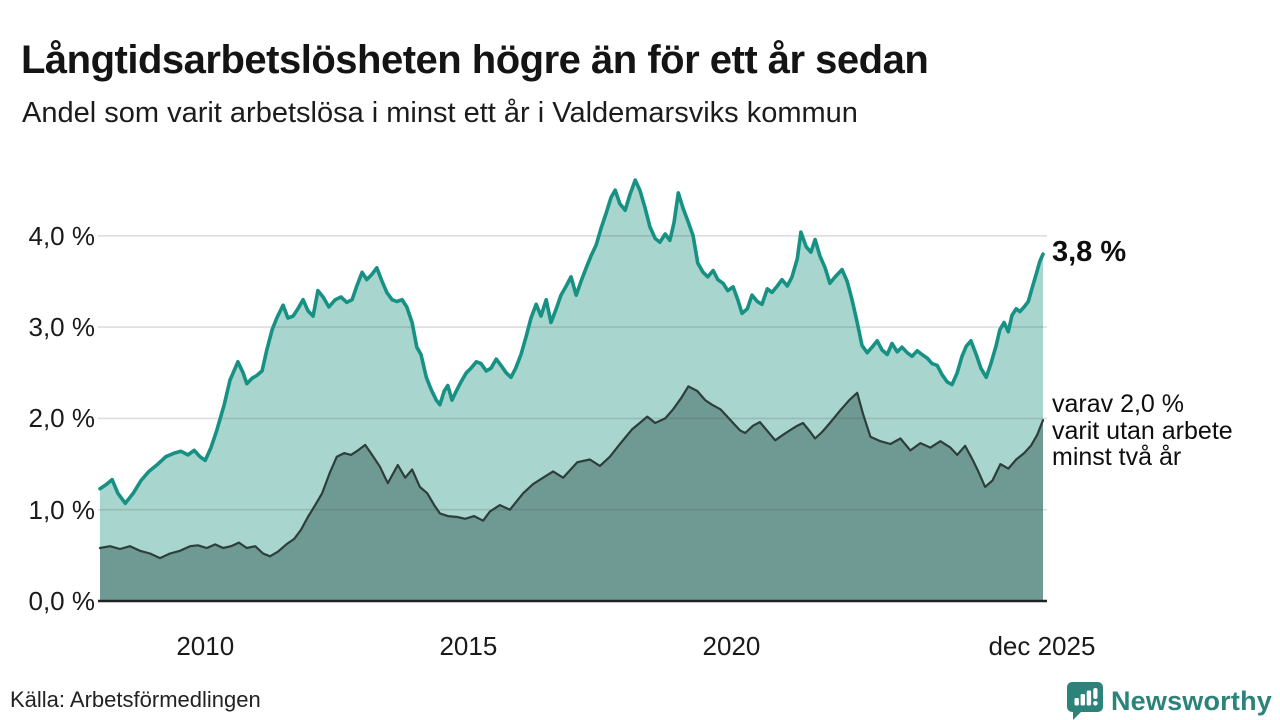 This screenshot has height=720, width=1280. What do you see at coordinates (62, 601) in the screenshot?
I see `y-tick-label: 0,0 %` at bounding box center [62, 601].